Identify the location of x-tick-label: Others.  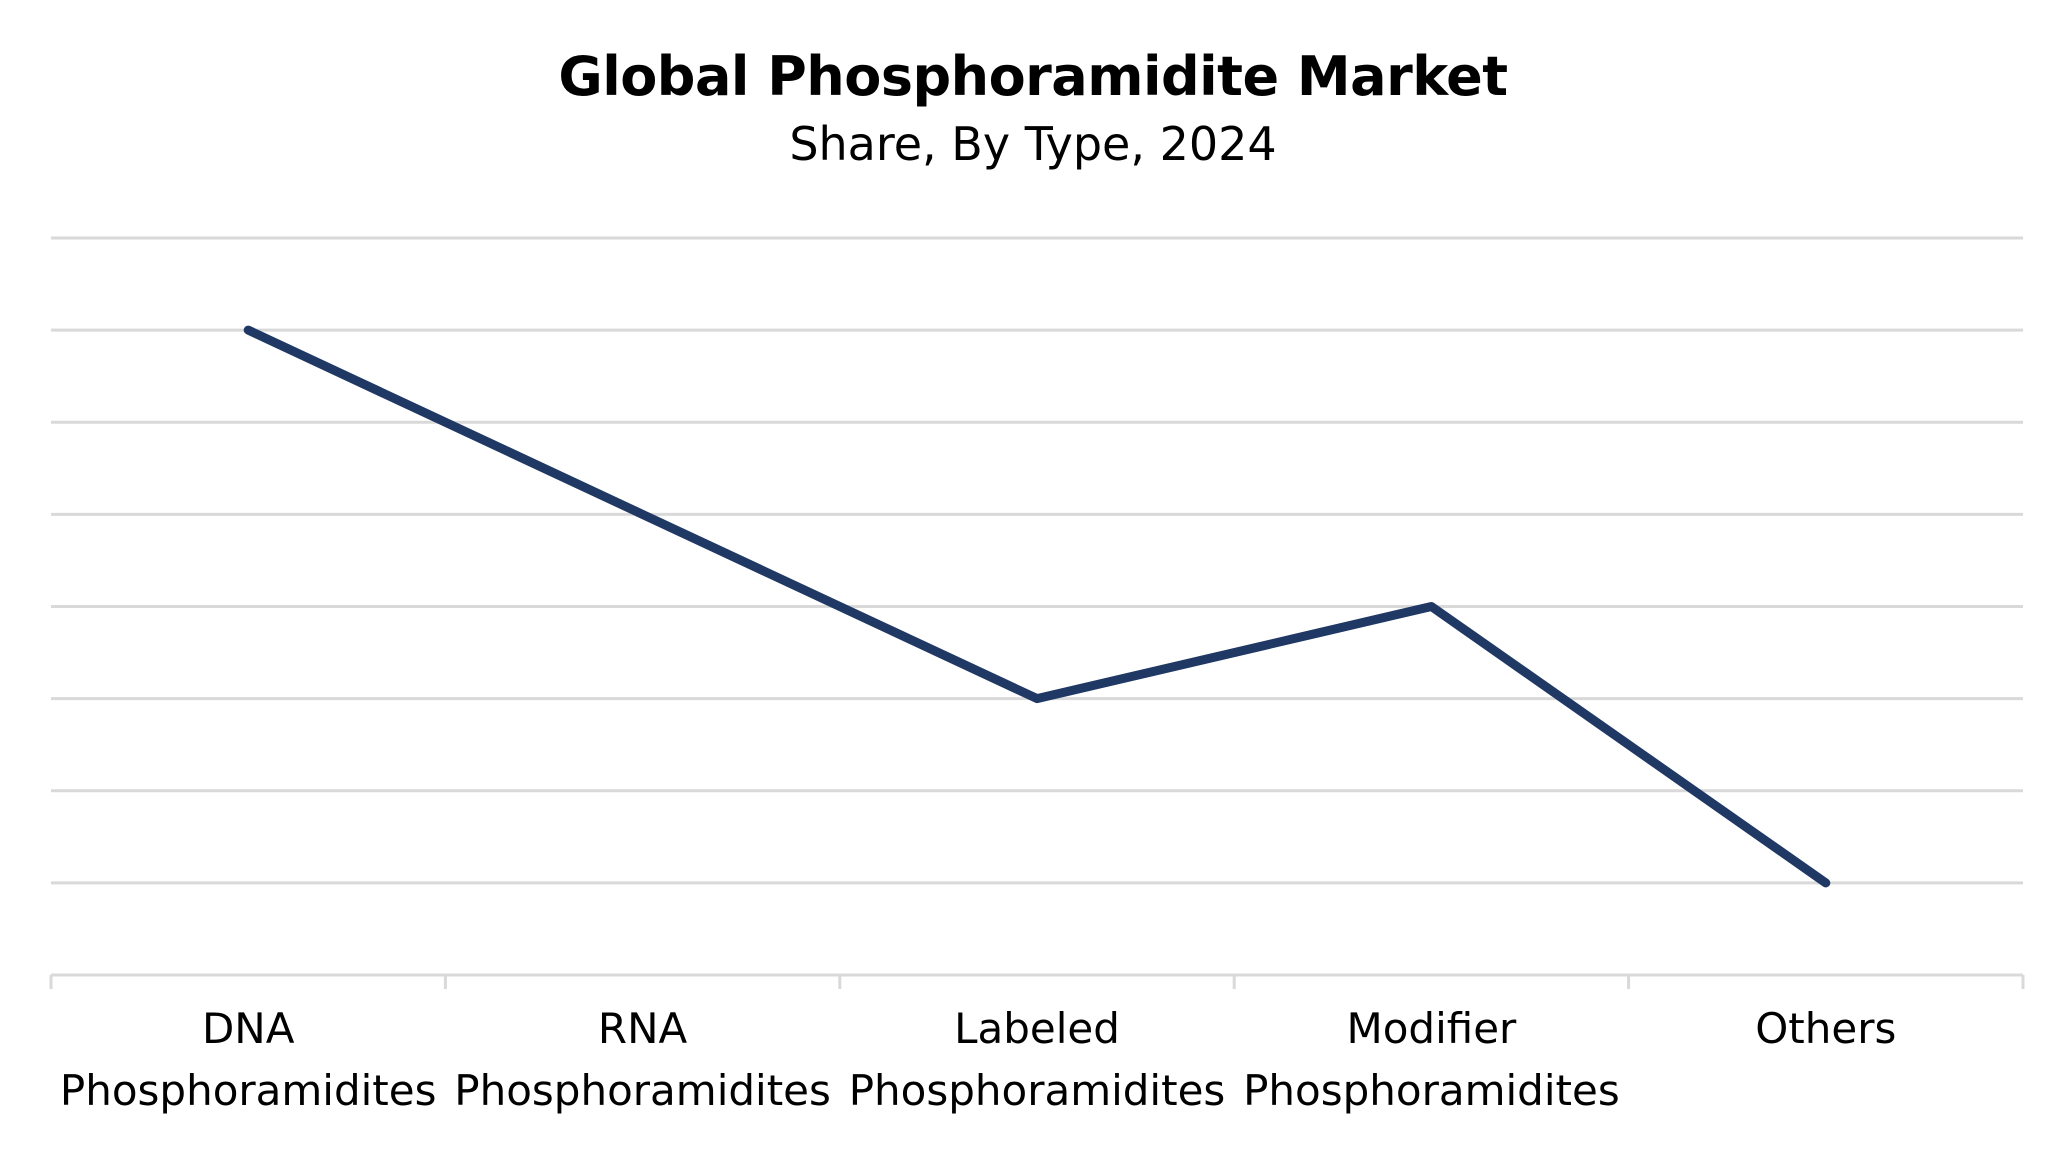
(1825, 1028).